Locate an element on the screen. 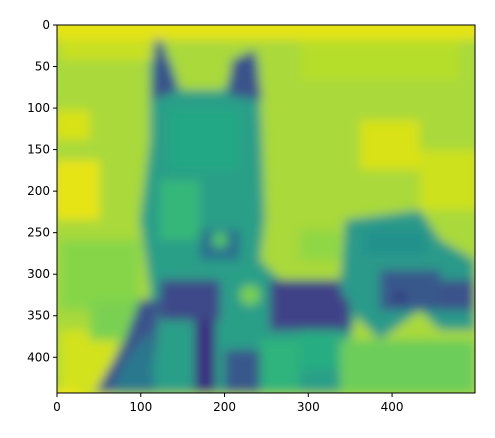 The height and width of the screenshot is (438, 495). x-tick-label: 0 is located at coordinates (57, 407).